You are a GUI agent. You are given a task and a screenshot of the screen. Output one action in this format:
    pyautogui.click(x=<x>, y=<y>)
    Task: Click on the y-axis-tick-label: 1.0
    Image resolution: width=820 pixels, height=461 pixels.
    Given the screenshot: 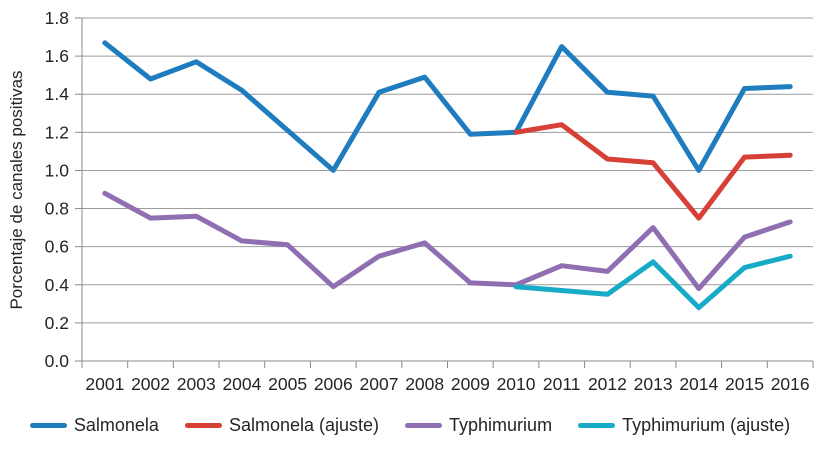 What is the action you would take?
    pyautogui.click(x=57, y=170)
    